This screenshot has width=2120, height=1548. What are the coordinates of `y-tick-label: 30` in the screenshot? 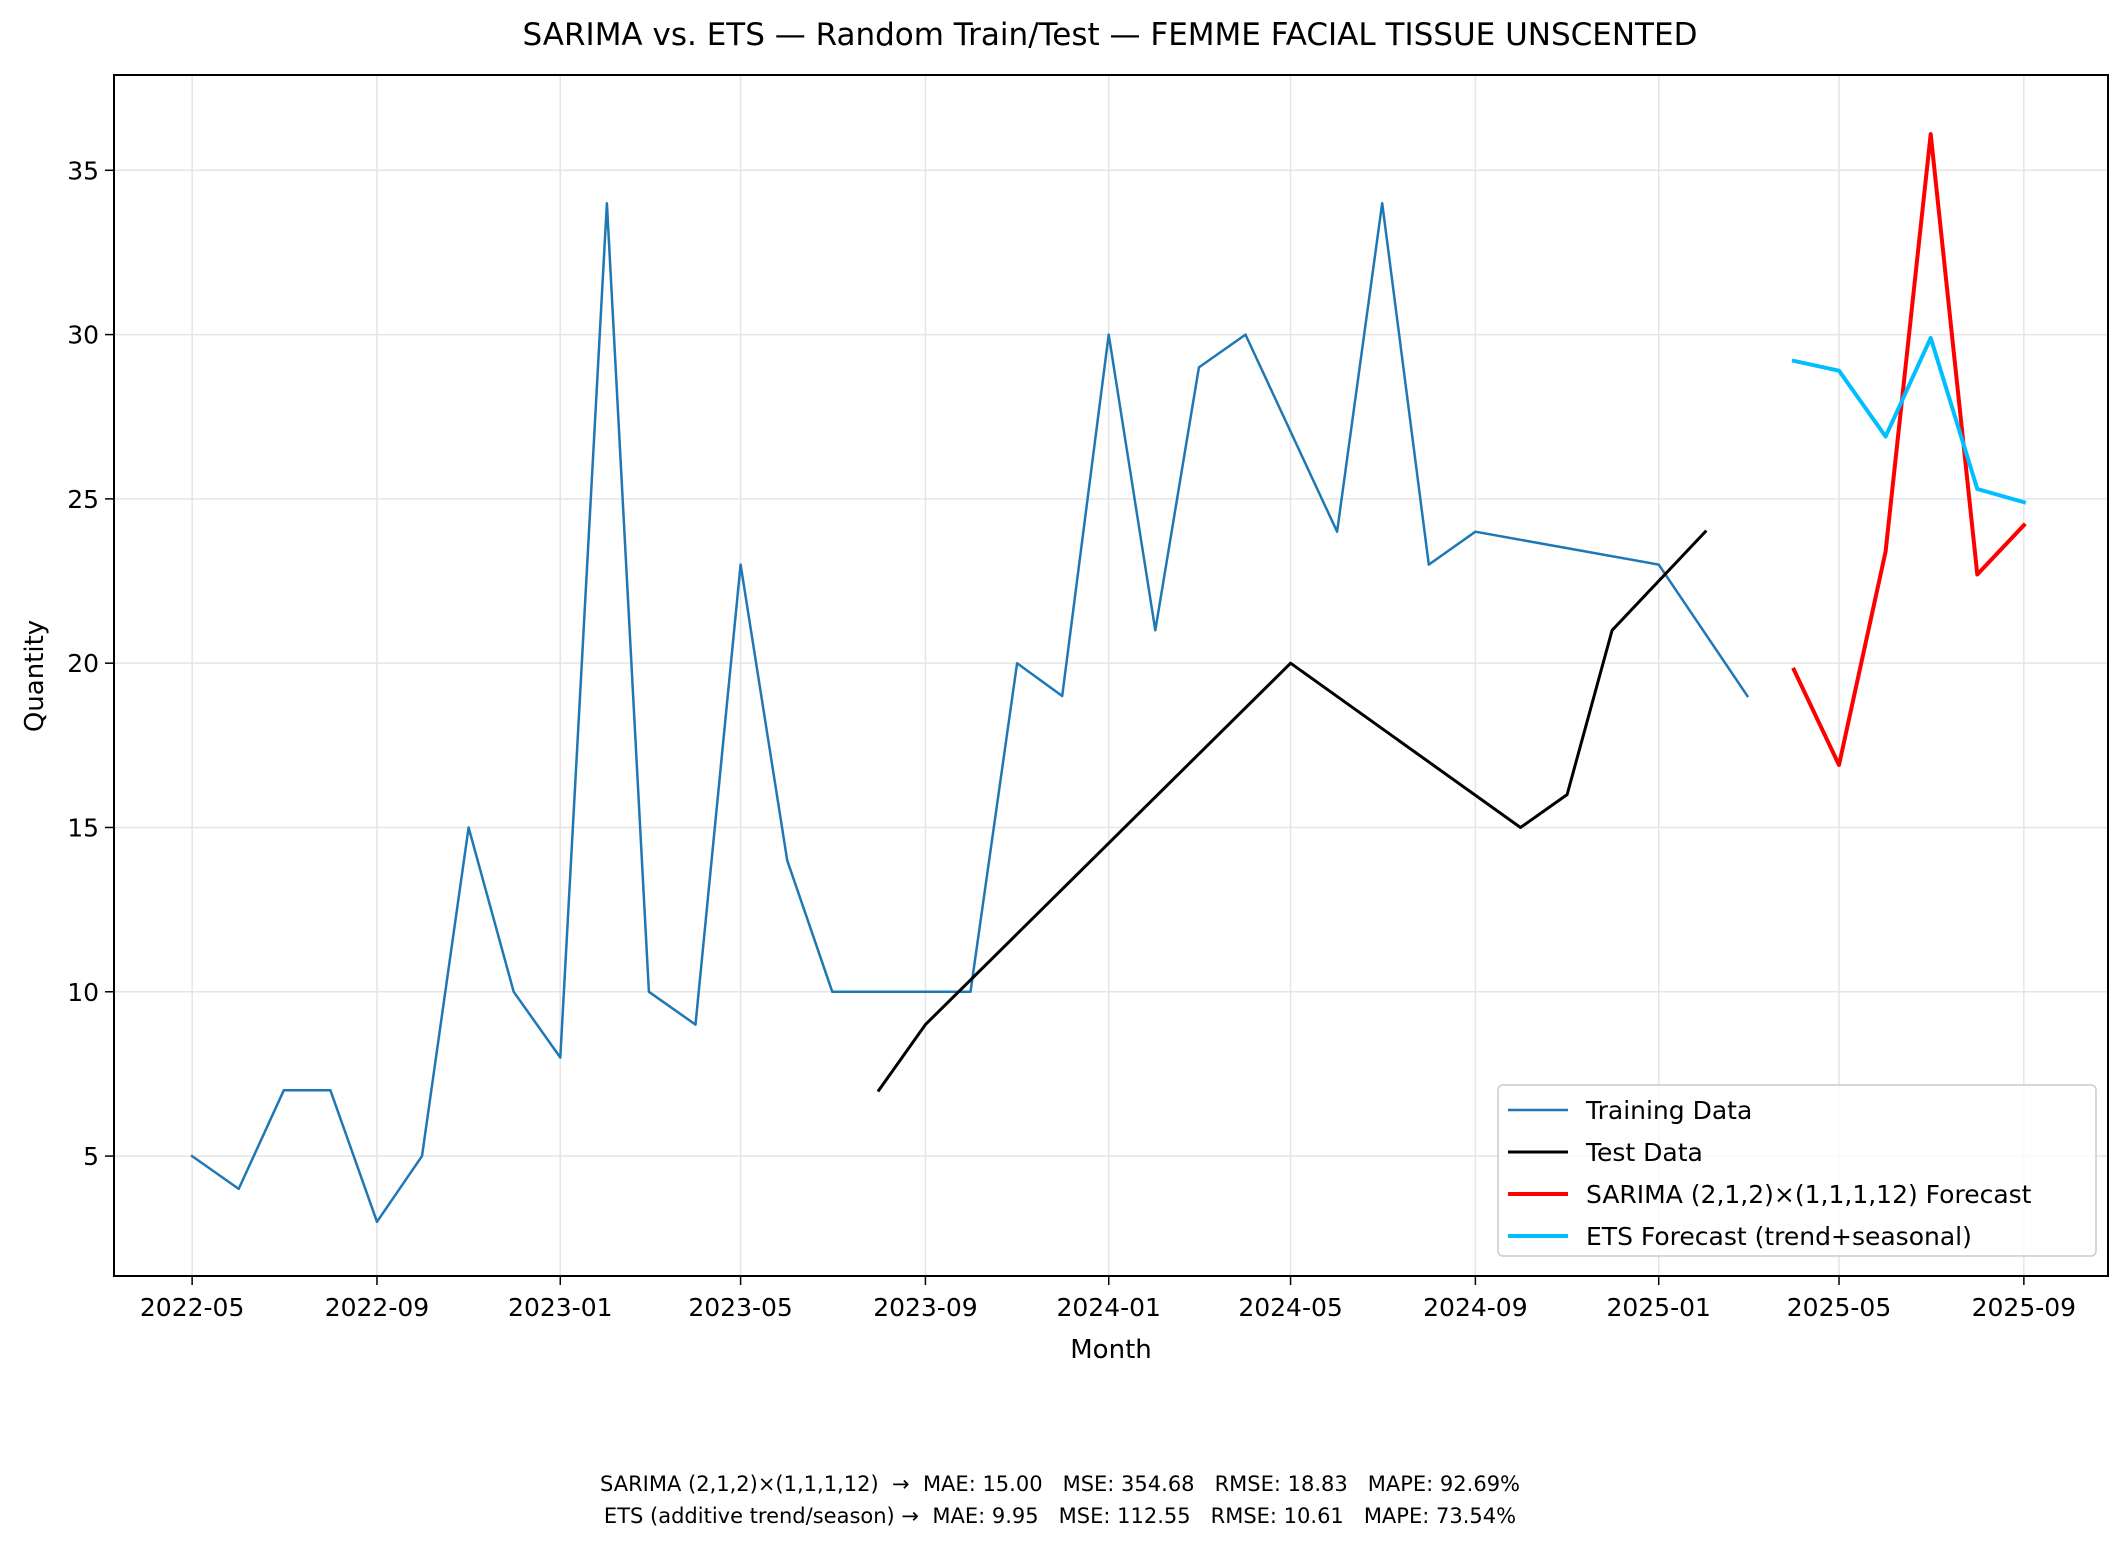 It's located at (83, 335).